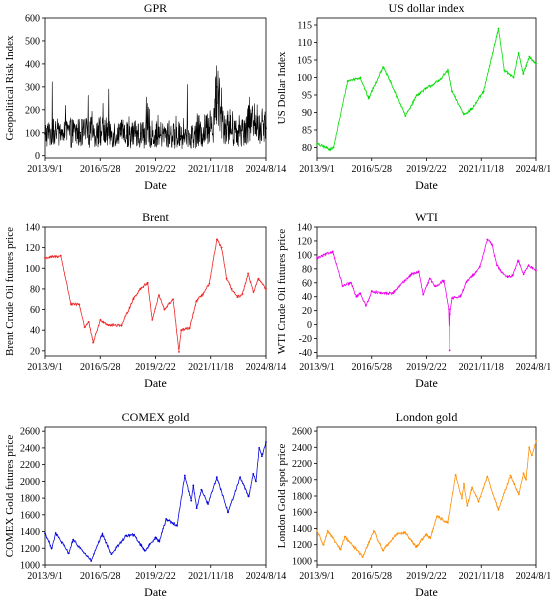 The width and height of the screenshot is (550, 600). I want to click on chart-6-xtick-label-4: 2024/8/14, so click(533, 576).